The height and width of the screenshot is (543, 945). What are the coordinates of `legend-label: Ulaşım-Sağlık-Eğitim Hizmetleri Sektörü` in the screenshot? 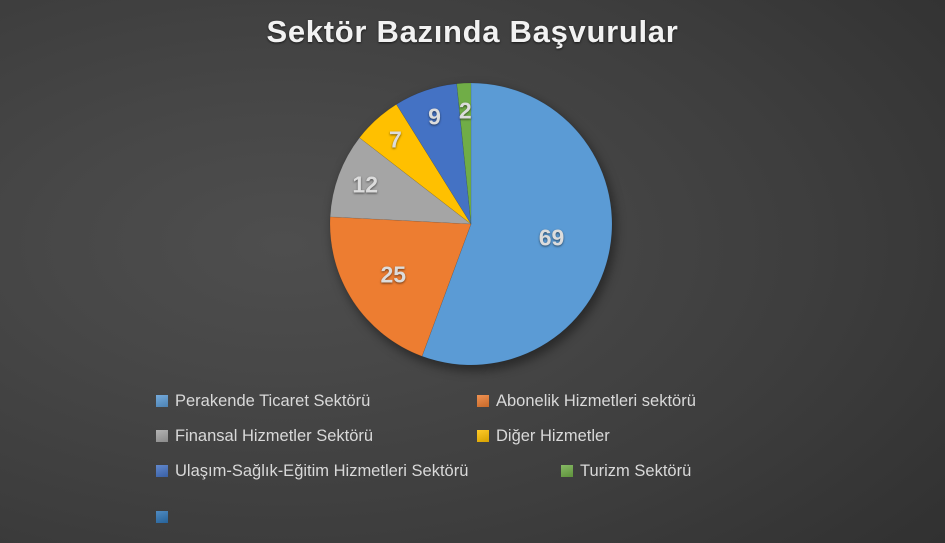 It's located at (322, 471).